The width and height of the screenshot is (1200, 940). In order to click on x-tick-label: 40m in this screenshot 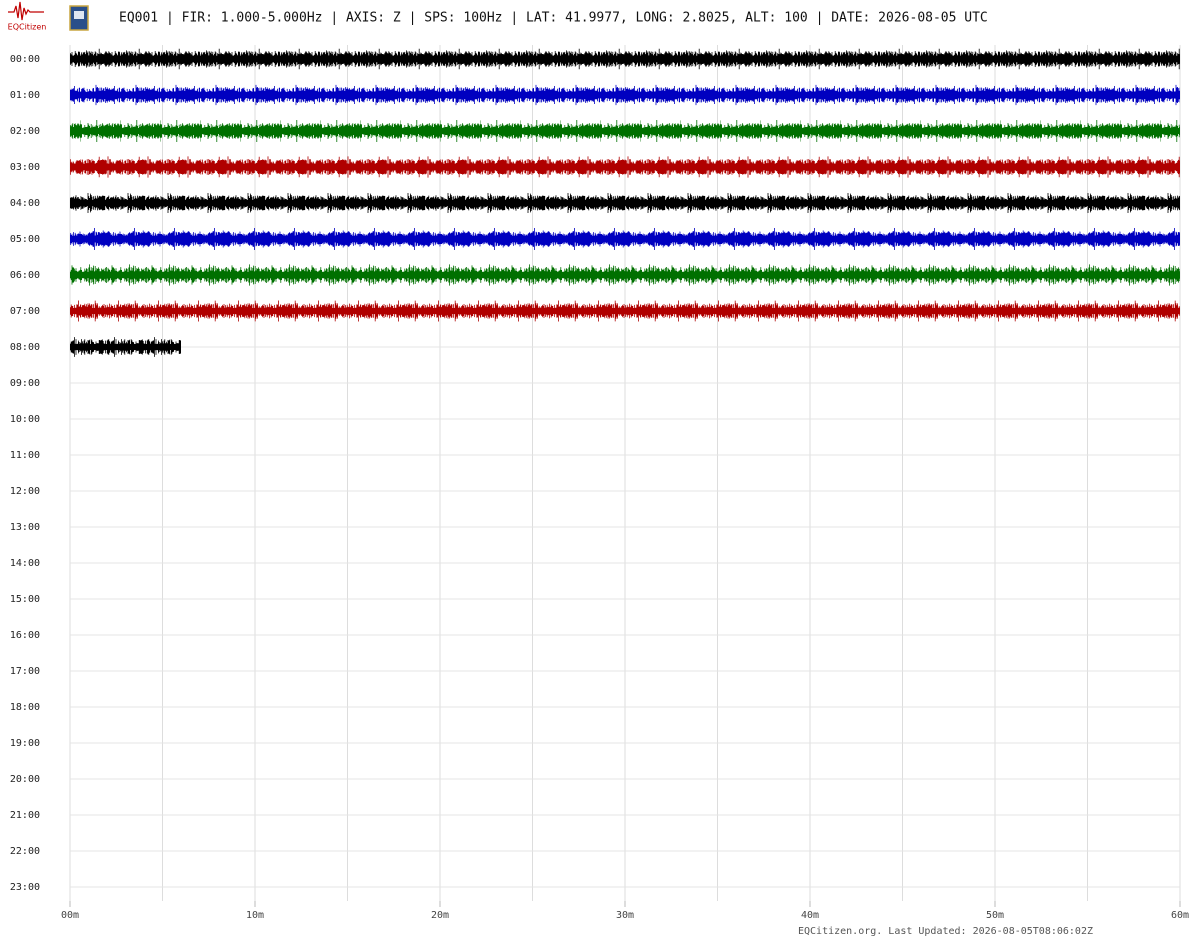, I will do `click(810, 915)`.